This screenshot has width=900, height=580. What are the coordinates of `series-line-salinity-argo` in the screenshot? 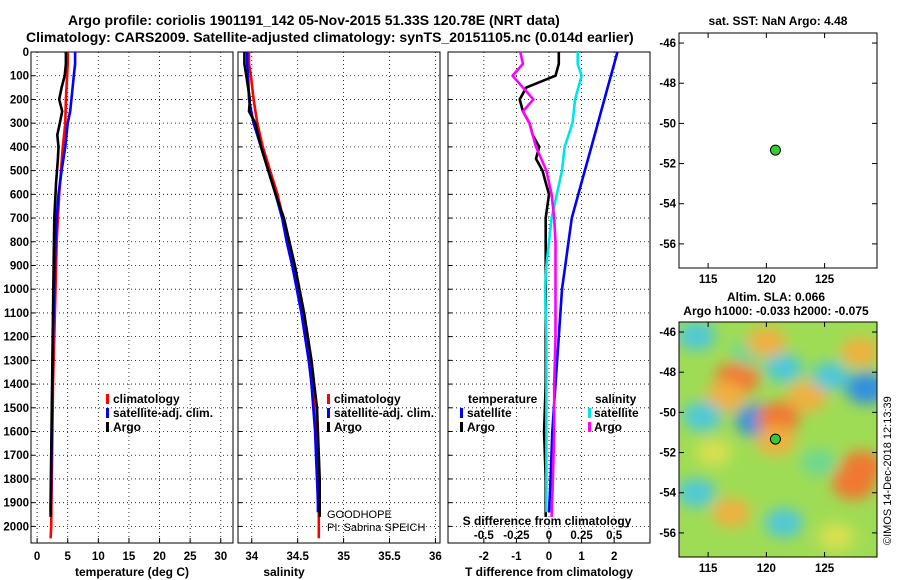 It's located at (534, 284).